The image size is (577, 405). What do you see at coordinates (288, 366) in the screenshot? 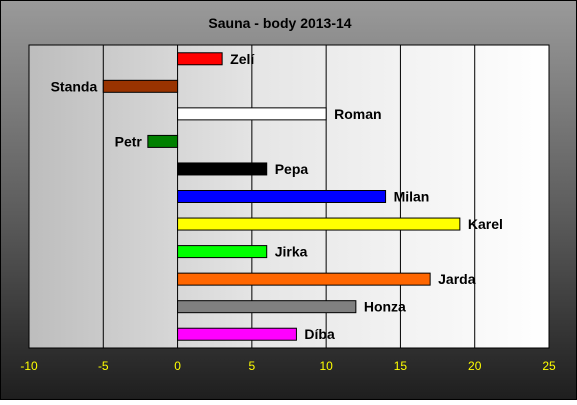
I see `x-axis-ticks: -10 -5 0 5 10 15 20 25` at bounding box center [288, 366].